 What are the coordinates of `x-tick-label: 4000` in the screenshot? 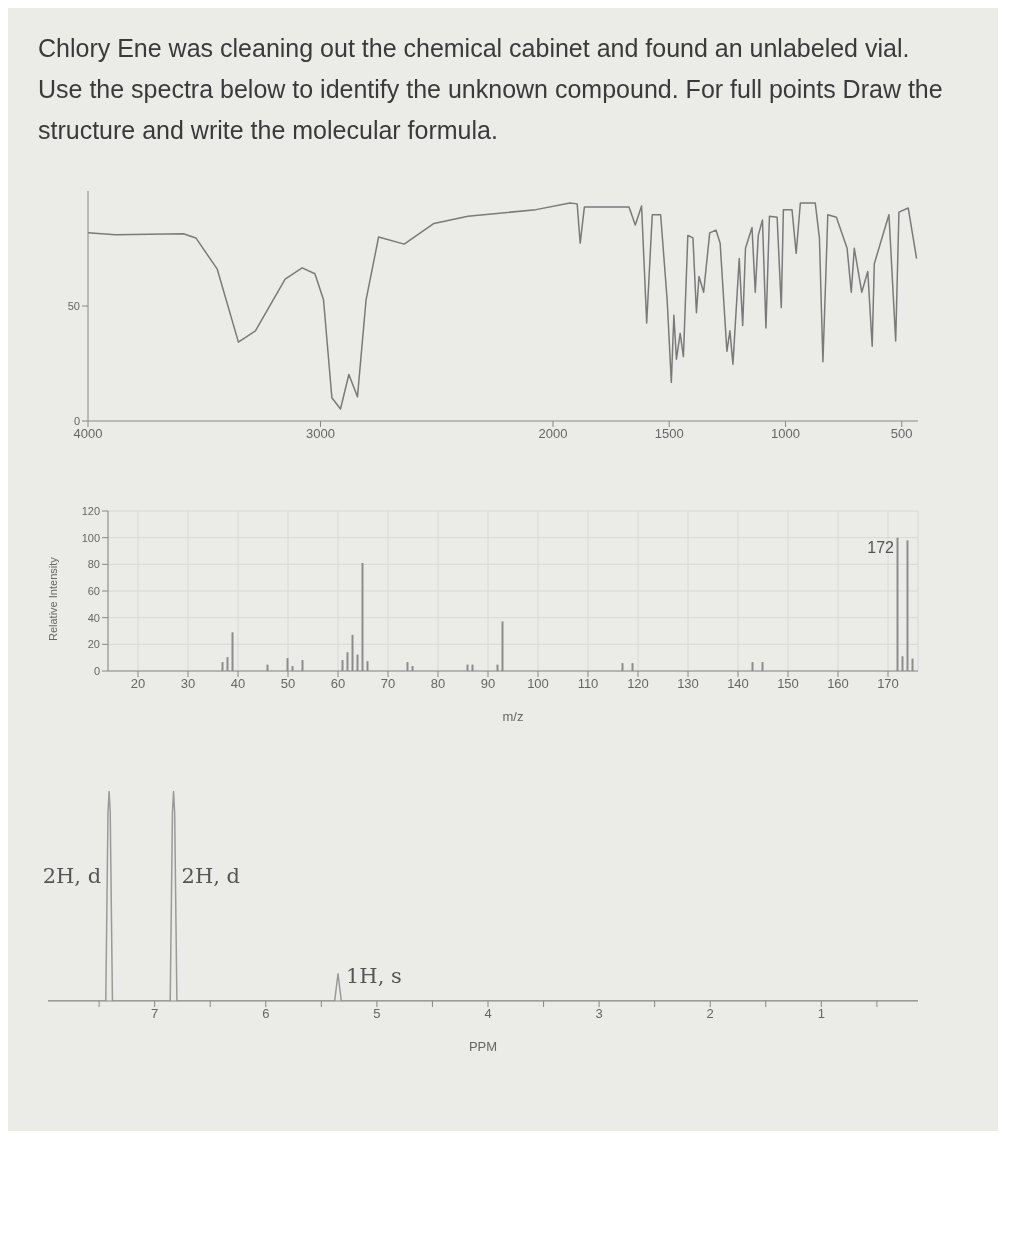 It's located at (88, 434).